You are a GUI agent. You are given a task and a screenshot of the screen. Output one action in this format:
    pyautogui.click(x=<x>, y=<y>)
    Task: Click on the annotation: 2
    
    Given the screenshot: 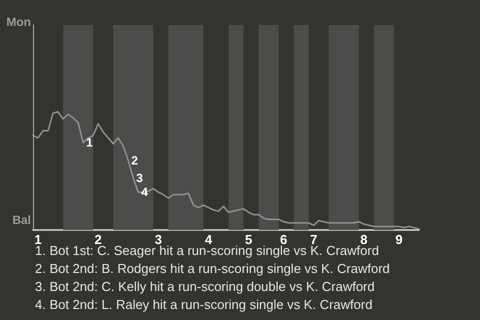 What is the action you would take?
    pyautogui.click(x=134, y=160)
    